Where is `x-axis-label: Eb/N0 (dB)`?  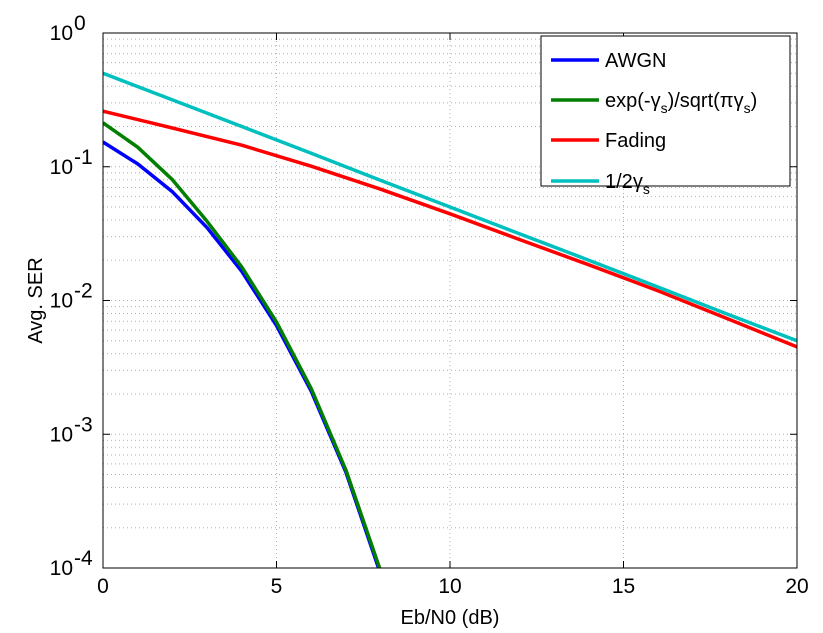
x-axis-label: Eb/N0 (dB) is located at coordinates (450, 618).